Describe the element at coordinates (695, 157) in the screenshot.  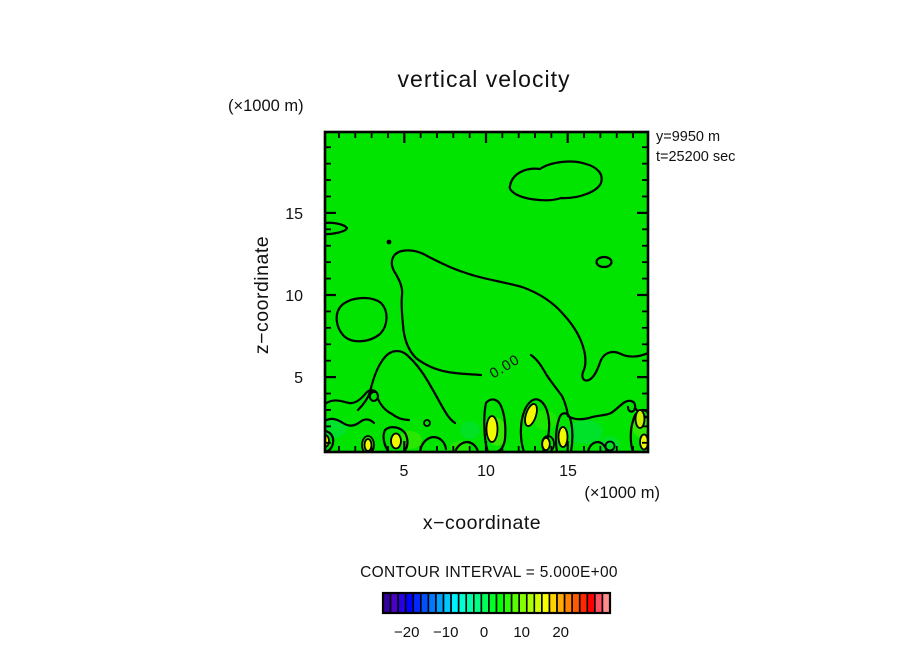
I see `time-annotation: t=25200 sec` at that location.